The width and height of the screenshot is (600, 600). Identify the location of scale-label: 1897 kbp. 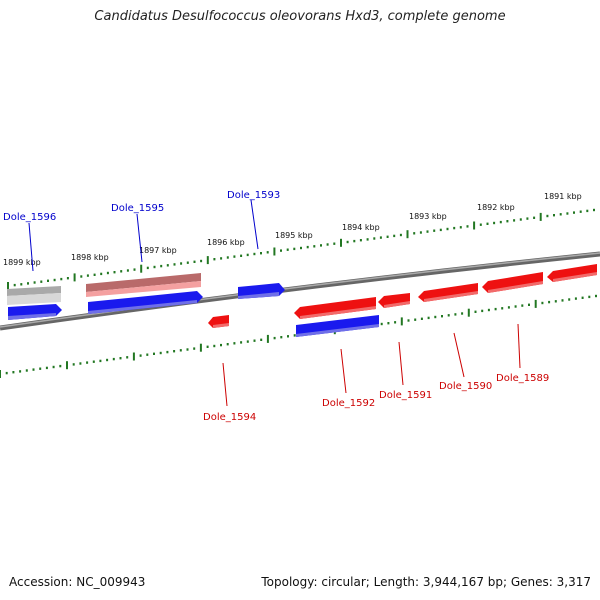
(158, 250).